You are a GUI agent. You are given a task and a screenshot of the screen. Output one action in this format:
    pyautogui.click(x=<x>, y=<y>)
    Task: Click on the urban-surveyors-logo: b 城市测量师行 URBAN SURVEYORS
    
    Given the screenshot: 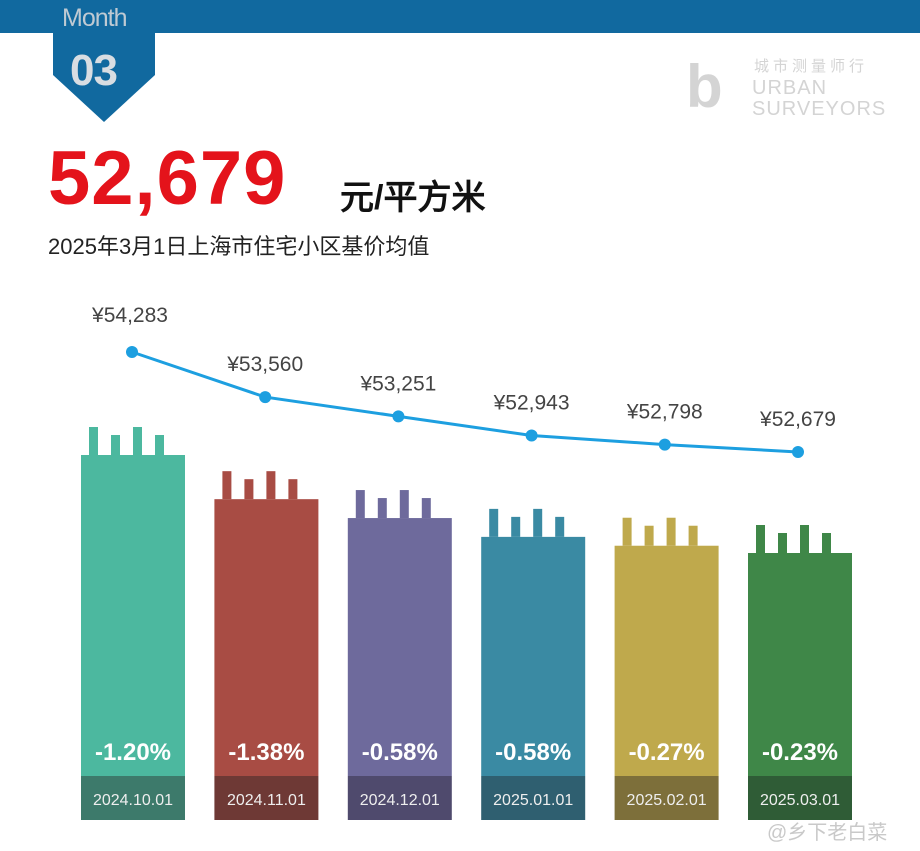 What is the action you would take?
    pyautogui.click(x=793, y=90)
    